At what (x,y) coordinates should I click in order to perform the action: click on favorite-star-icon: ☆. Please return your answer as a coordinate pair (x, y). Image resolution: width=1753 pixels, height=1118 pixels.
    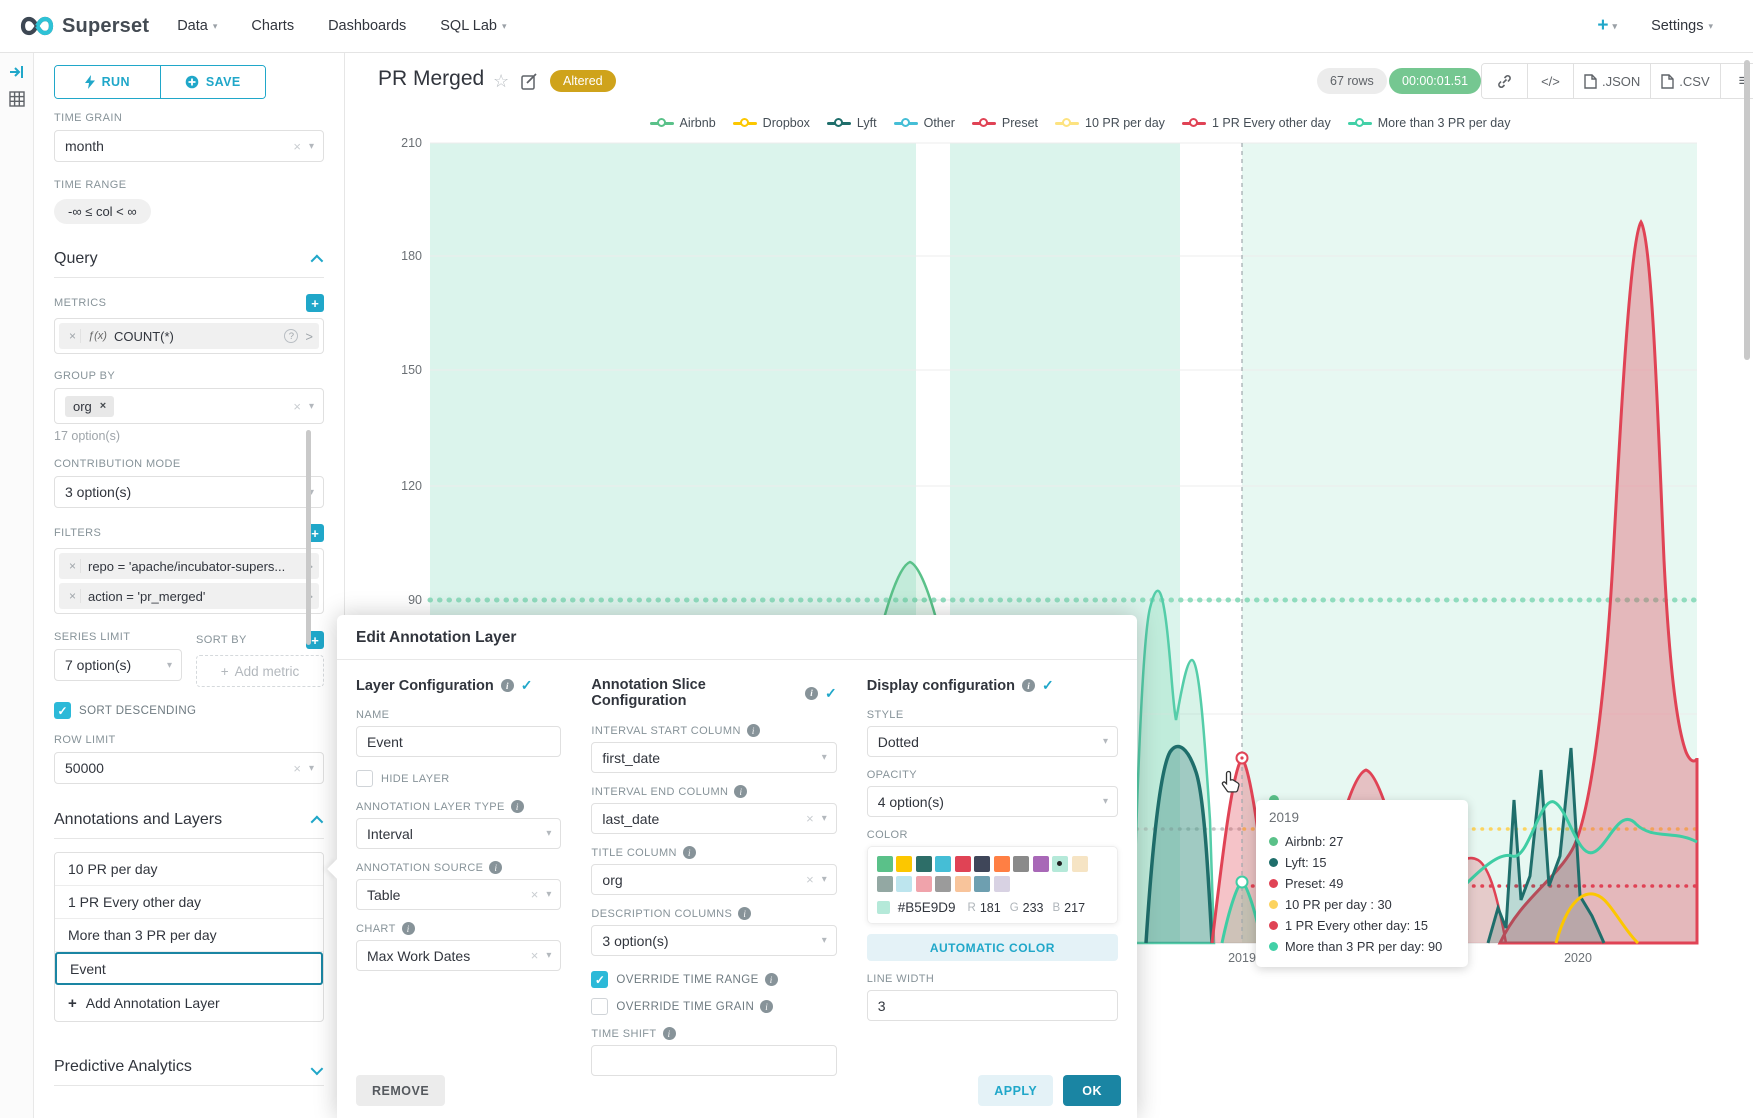
    Looking at the image, I should click on (501, 81).